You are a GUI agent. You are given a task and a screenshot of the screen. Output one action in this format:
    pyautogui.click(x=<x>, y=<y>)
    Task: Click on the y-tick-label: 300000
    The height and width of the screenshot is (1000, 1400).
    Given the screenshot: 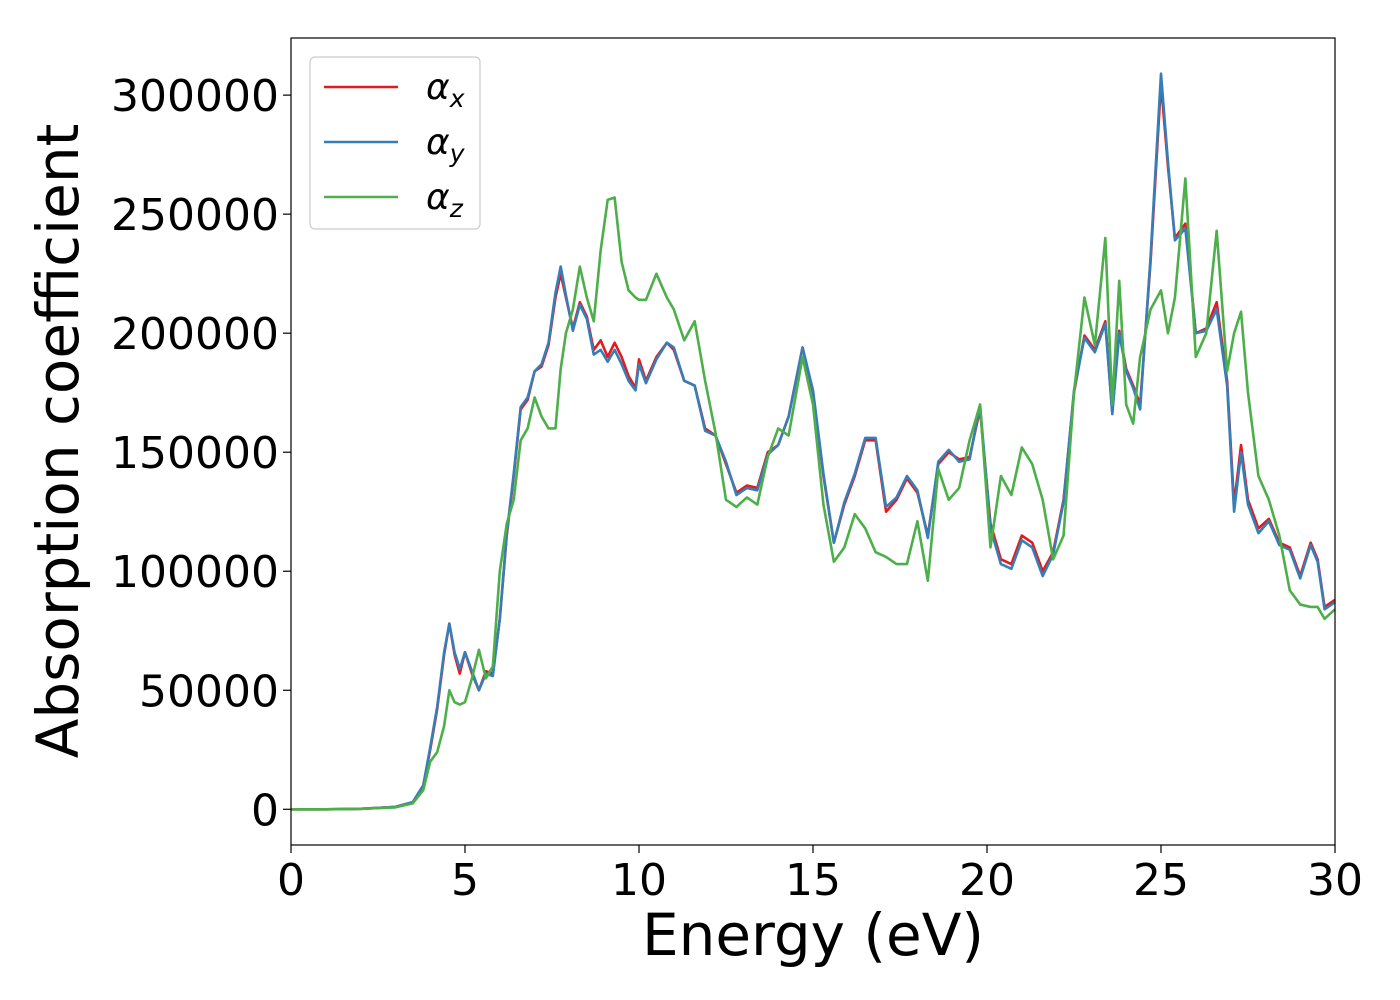 What is the action you would take?
    pyautogui.click(x=195, y=96)
    